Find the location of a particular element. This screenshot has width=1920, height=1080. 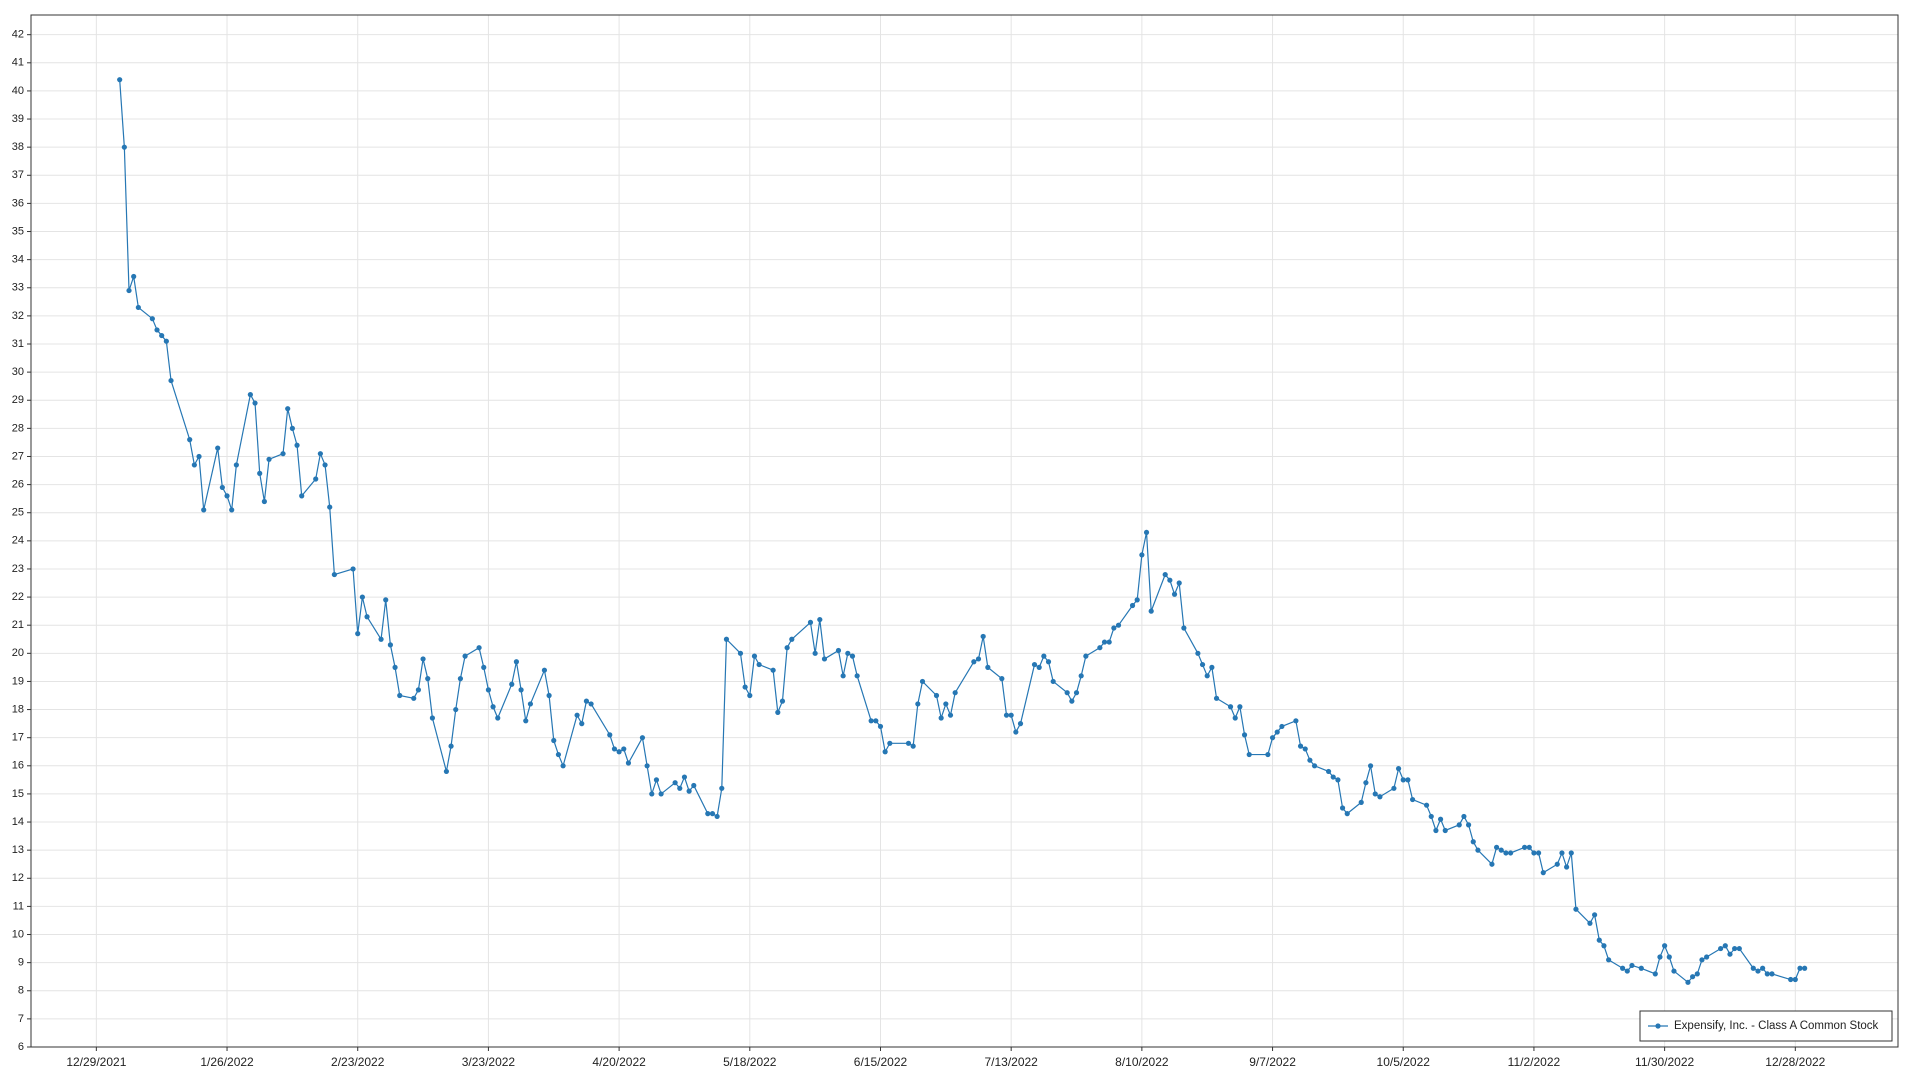

y-tick-label: 15 is located at coordinates (18, 794).